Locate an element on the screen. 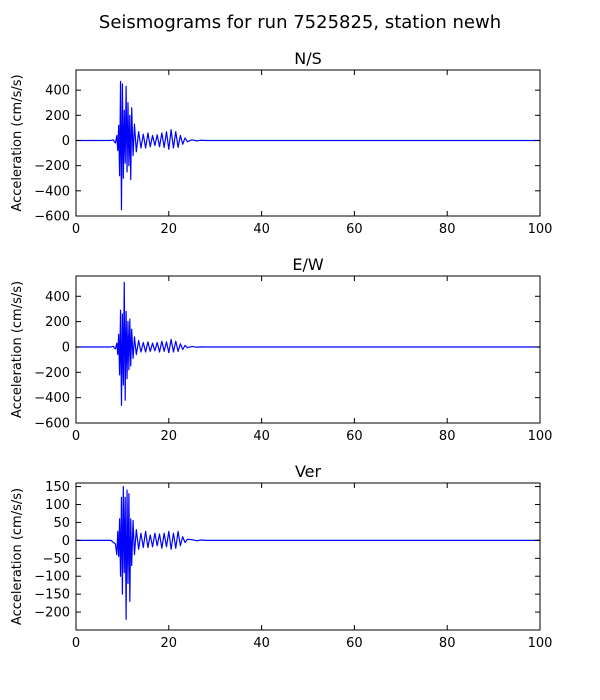 The image size is (600, 700). panel-title: N/S is located at coordinates (308, 58).